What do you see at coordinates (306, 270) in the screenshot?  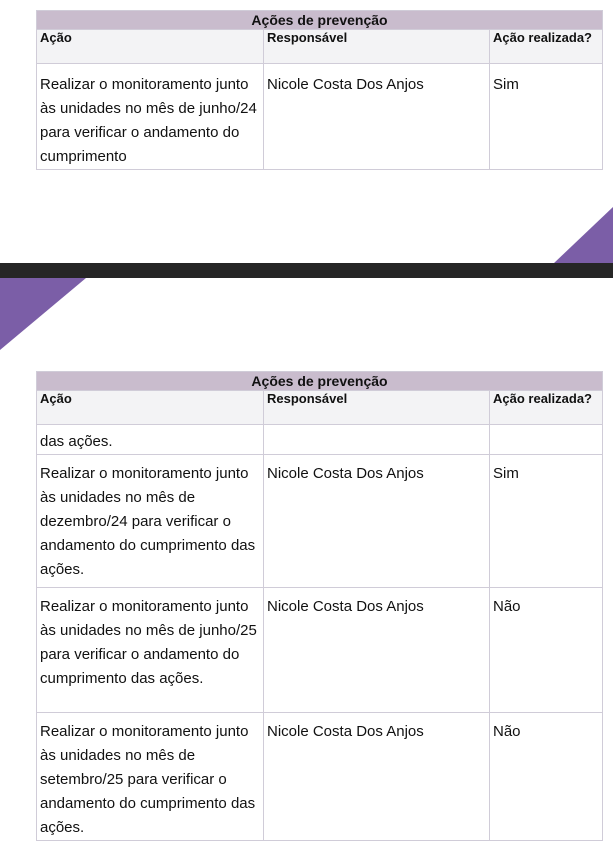 I see `page-separator` at bounding box center [306, 270].